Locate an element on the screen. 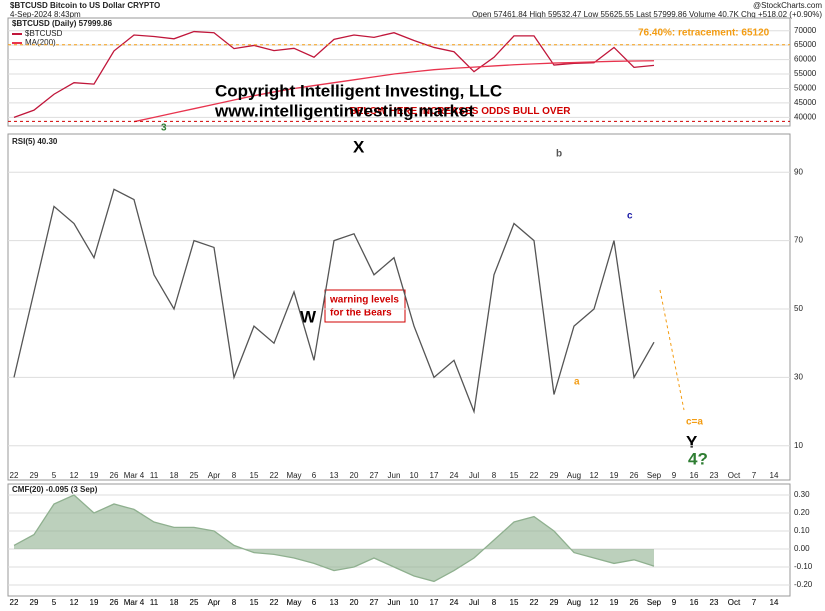 This screenshot has height=611, width=825. x-tick-label: 10 is located at coordinates (414, 602).